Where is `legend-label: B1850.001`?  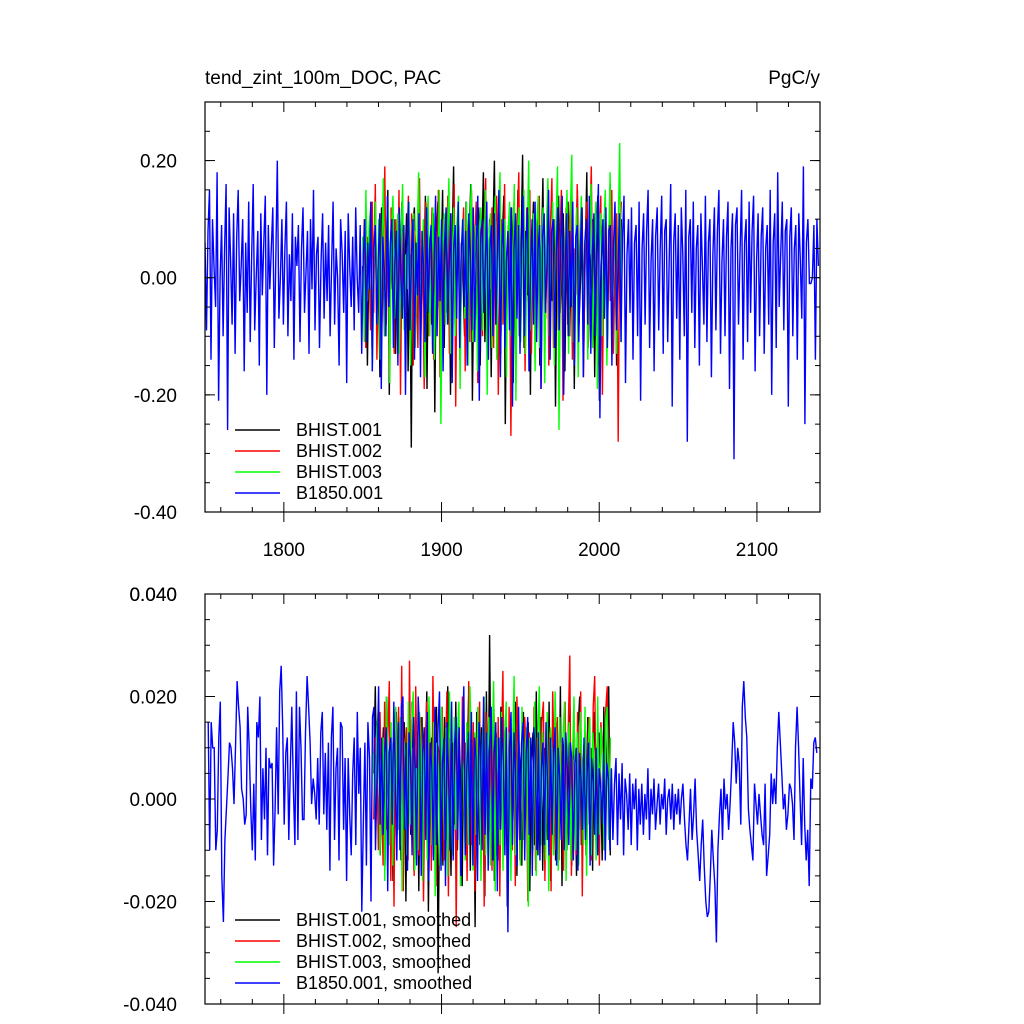 legend-label: B1850.001 is located at coordinates (339, 493).